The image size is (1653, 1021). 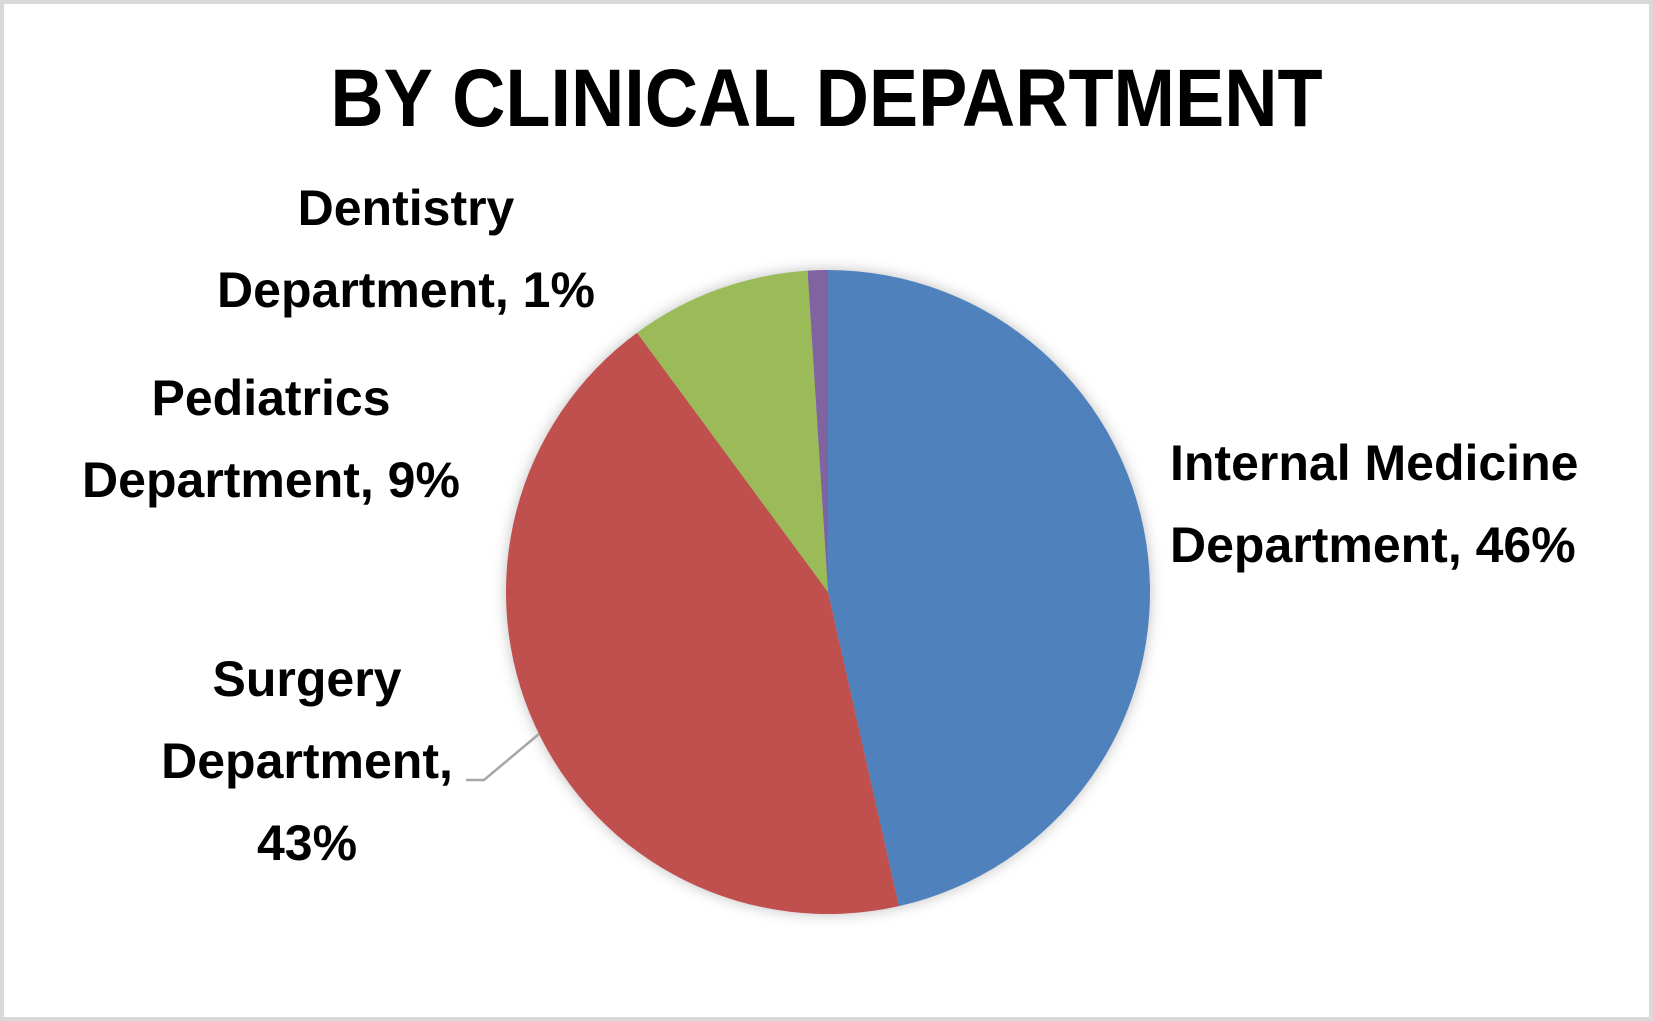 I want to click on label-dentistry-department: Dentistry Department, 1%, so click(x=406, y=249).